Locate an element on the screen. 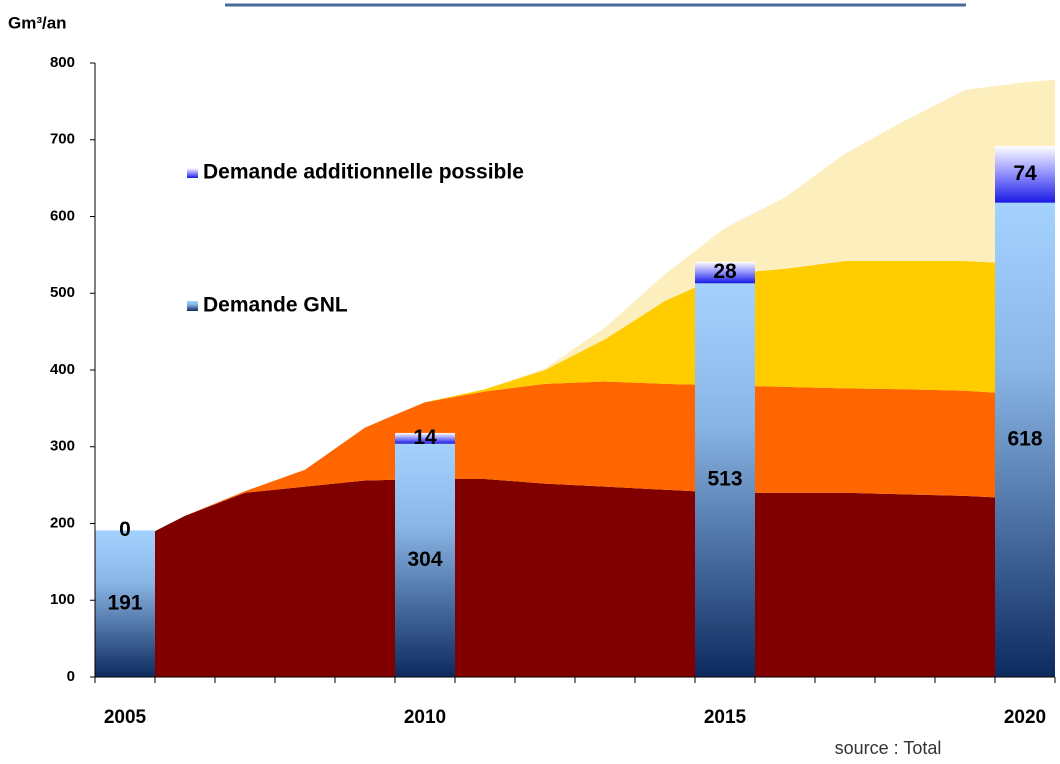 The image size is (1060, 764). y-tick-label: 600 is located at coordinates (62, 215).